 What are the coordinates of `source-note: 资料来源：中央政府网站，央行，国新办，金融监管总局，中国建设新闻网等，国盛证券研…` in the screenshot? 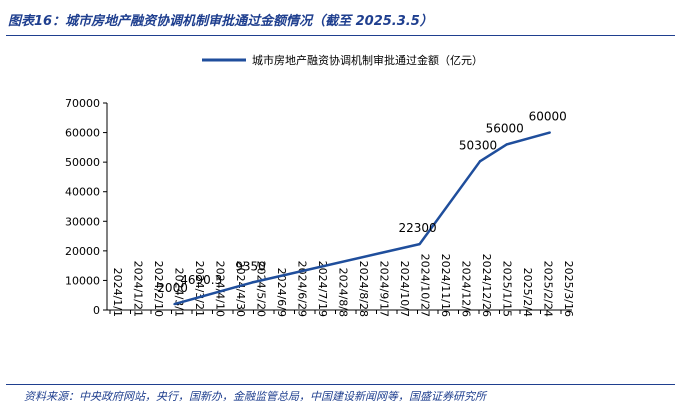 It's located at (255, 396).